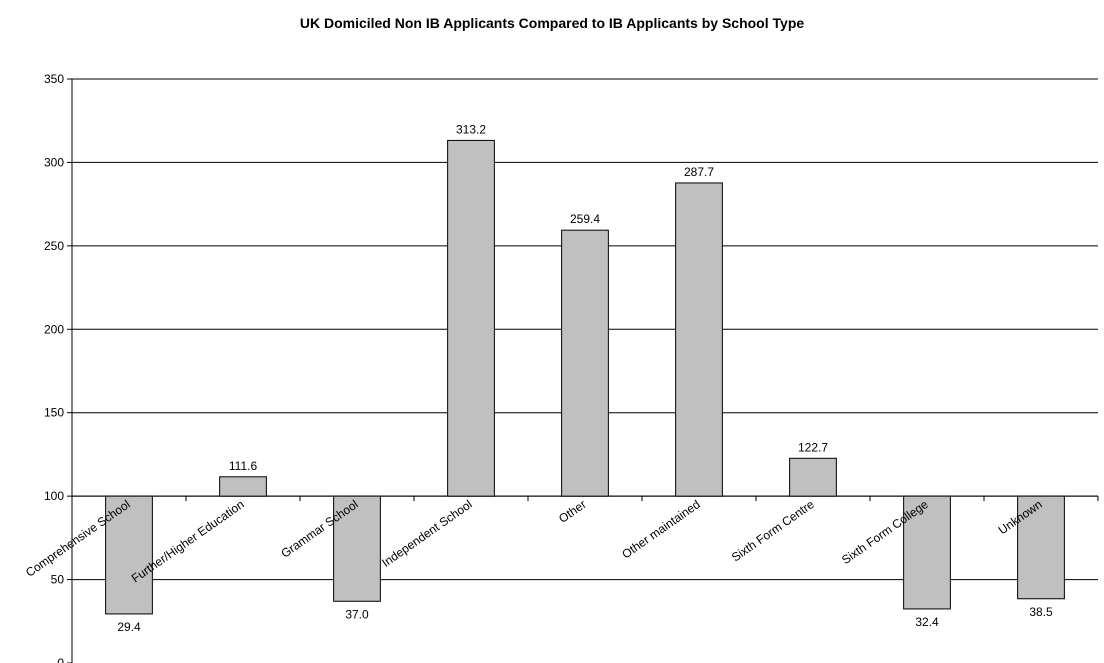  What do you see at coordinates (54, 329) in the screenshot?
I see `y-tick-label: 200` at bounding box center [54, 329].